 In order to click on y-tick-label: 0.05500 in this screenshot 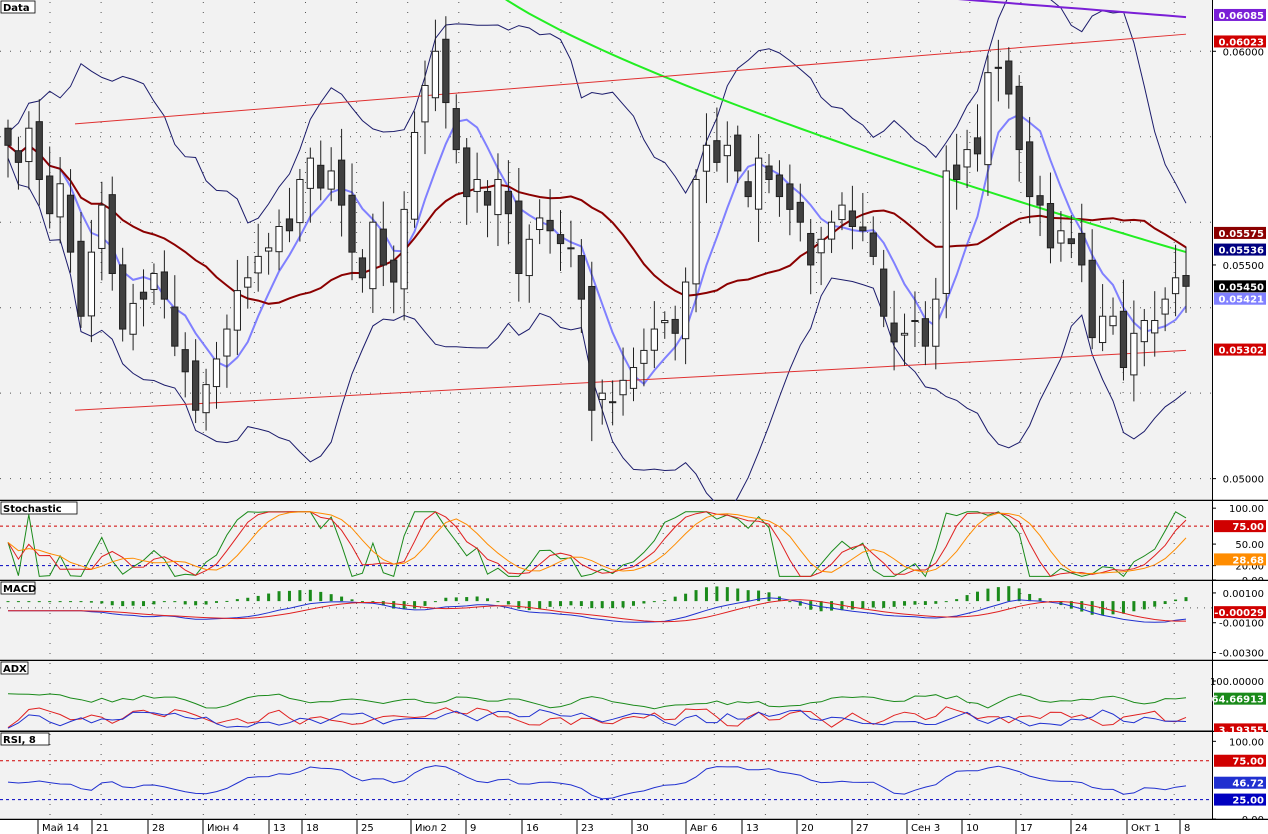, I will do `click(1243, 266)`.